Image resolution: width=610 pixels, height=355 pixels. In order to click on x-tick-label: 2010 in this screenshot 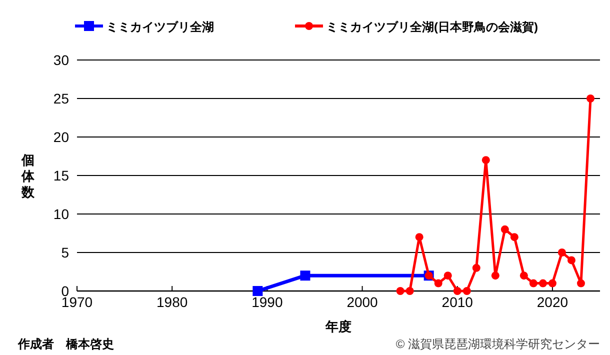, I will do `click(458, 302)`.